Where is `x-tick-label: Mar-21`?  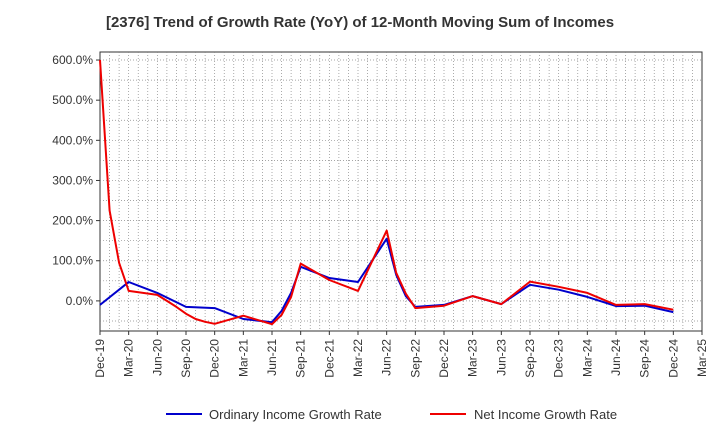 x-tick-label: Mar-21 is located at coordinates (243, 358).